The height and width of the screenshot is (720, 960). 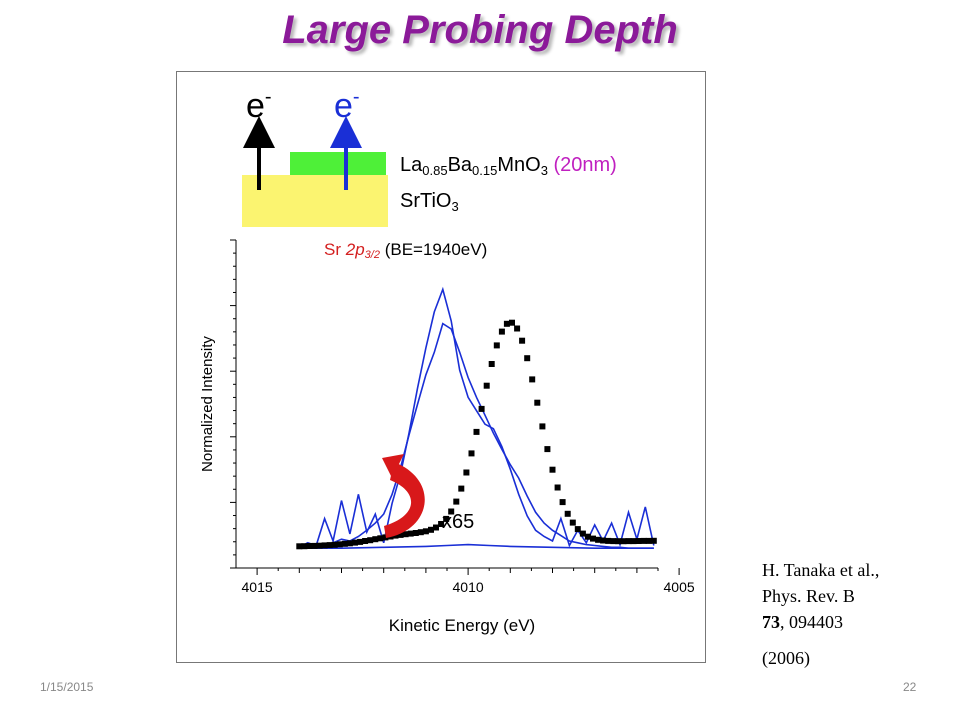 What do you see at coordinates (480, 30) in the screenshot?
I see `slide-title: Large Probing Depth` at bounding box center [480, 30].